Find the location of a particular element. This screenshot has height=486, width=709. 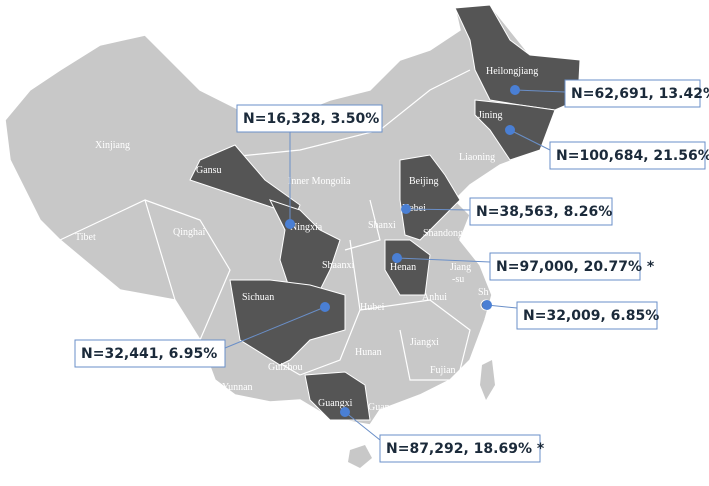

guangxi is located at coordinates (337, 396).